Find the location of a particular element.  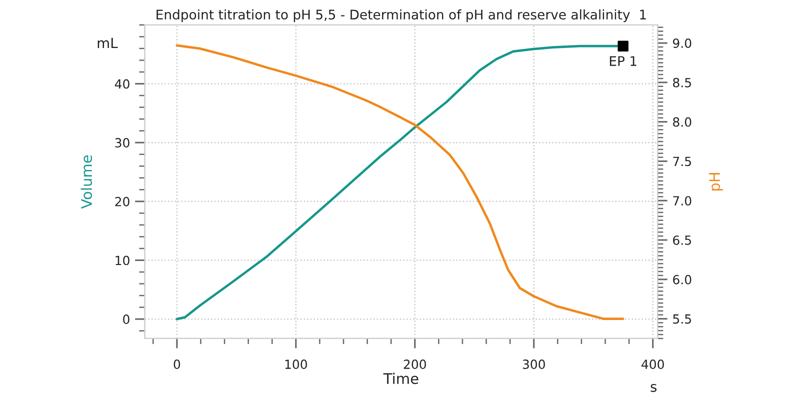

x-tick-label: 300 is located at coordinates (533, 364).